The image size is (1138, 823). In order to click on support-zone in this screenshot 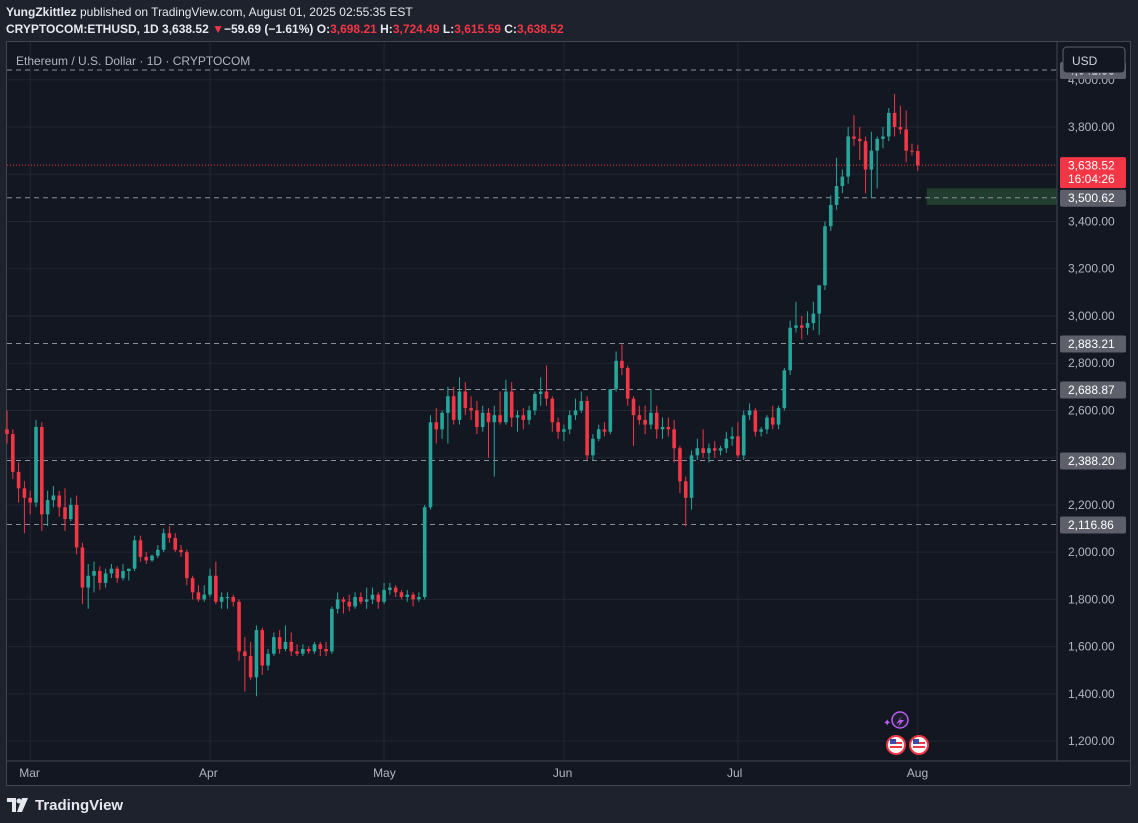, I will do `click(991, 196)`.